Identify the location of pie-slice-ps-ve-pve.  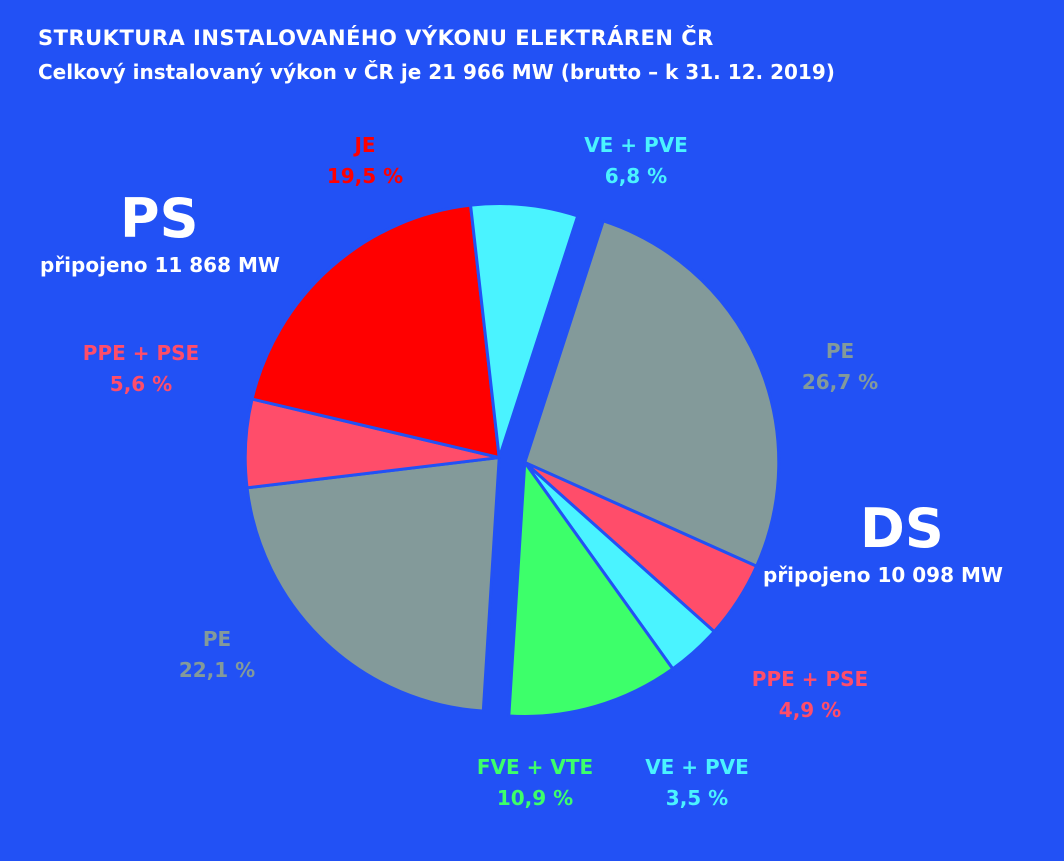
(524, 331).